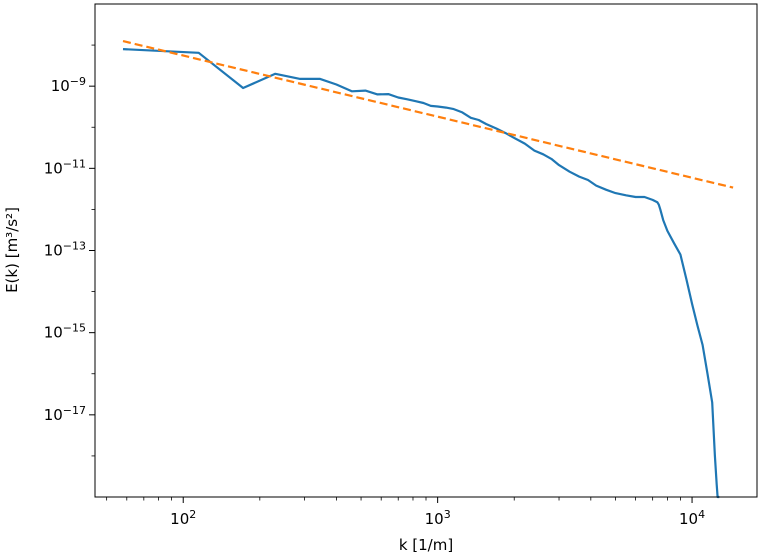  Describe the element at coordinates (426, 545) in the screenshot. I see `x-axis-label: k [1/m]` at that location.